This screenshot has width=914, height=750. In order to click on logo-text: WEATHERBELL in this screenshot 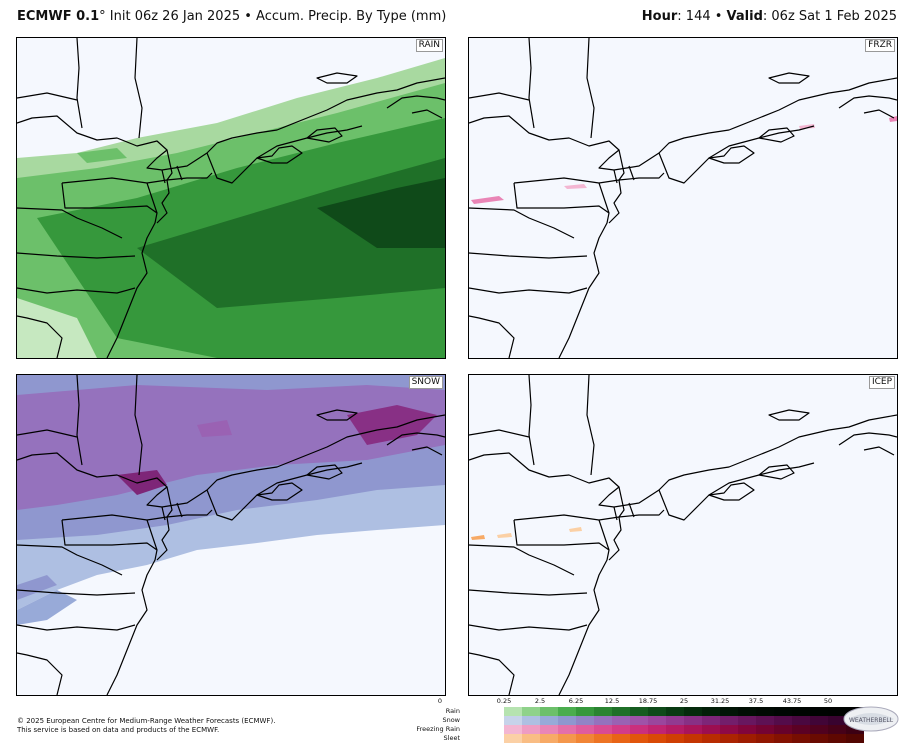, I will do `click(871, 720)`.